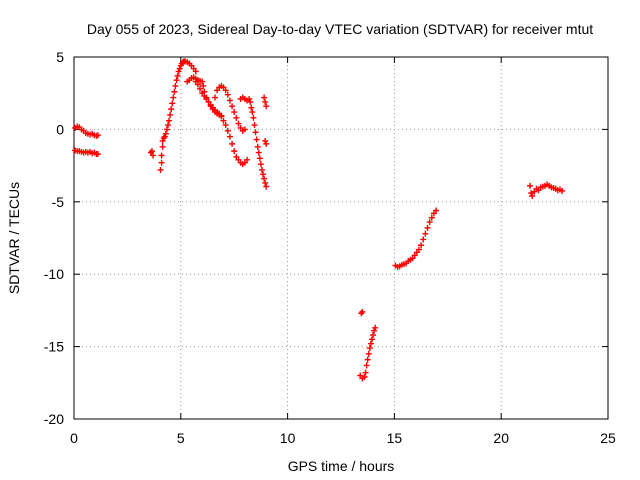 This screenshot has height=480, width=640. I want to click on series-arc-3e, so click(265, 120).